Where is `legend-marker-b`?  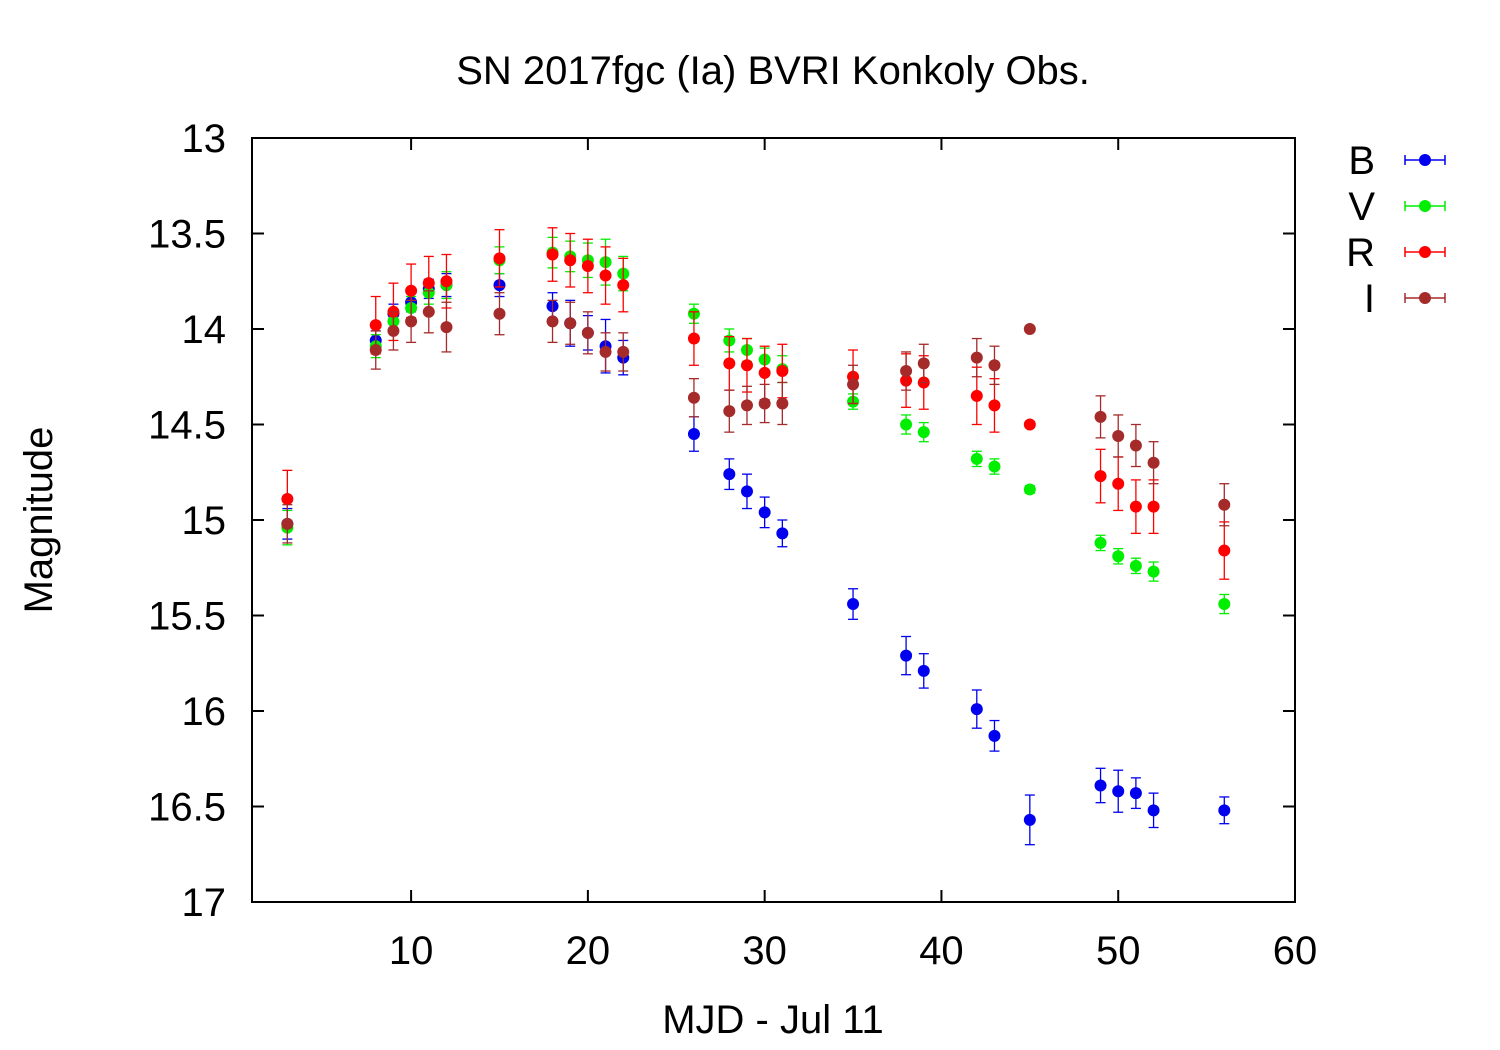 legend-marker-b is located at coordinates (1425, 160).